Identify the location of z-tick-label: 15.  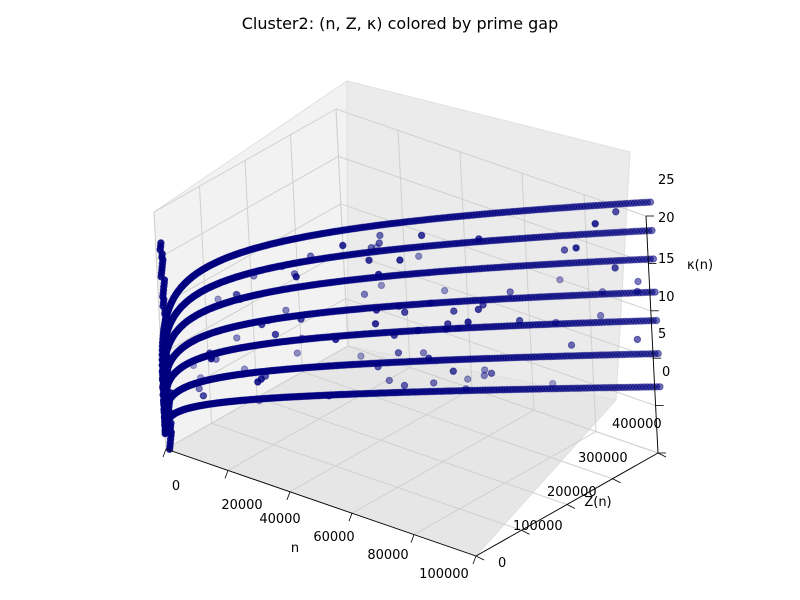
(666, 259).